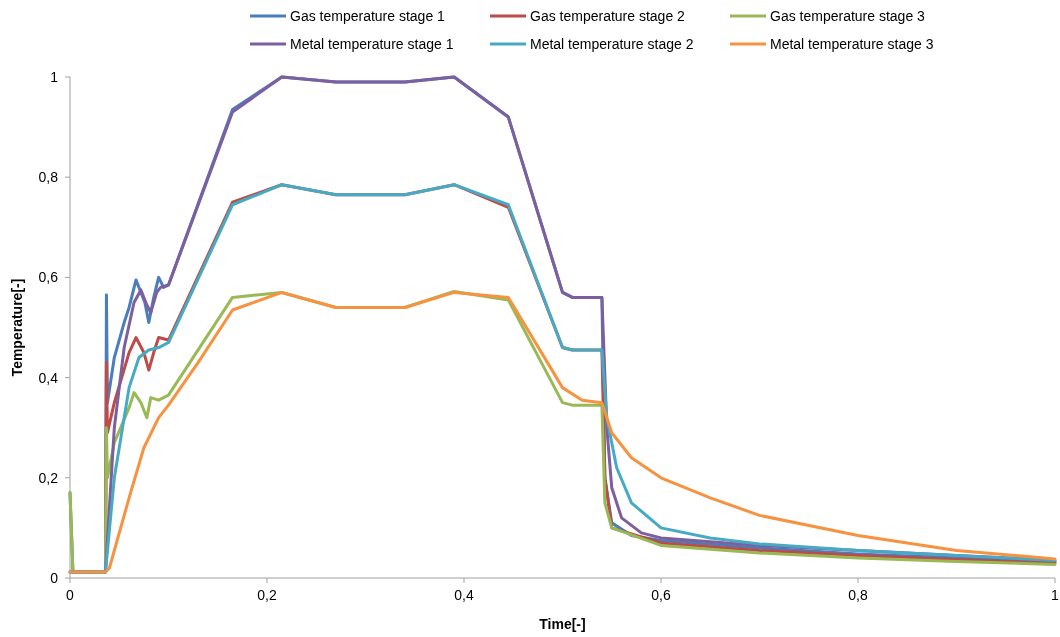 The width and height of the screenshot is (1060, 637). I want to click on x-tick-label: 0,4, so click(464, 595).